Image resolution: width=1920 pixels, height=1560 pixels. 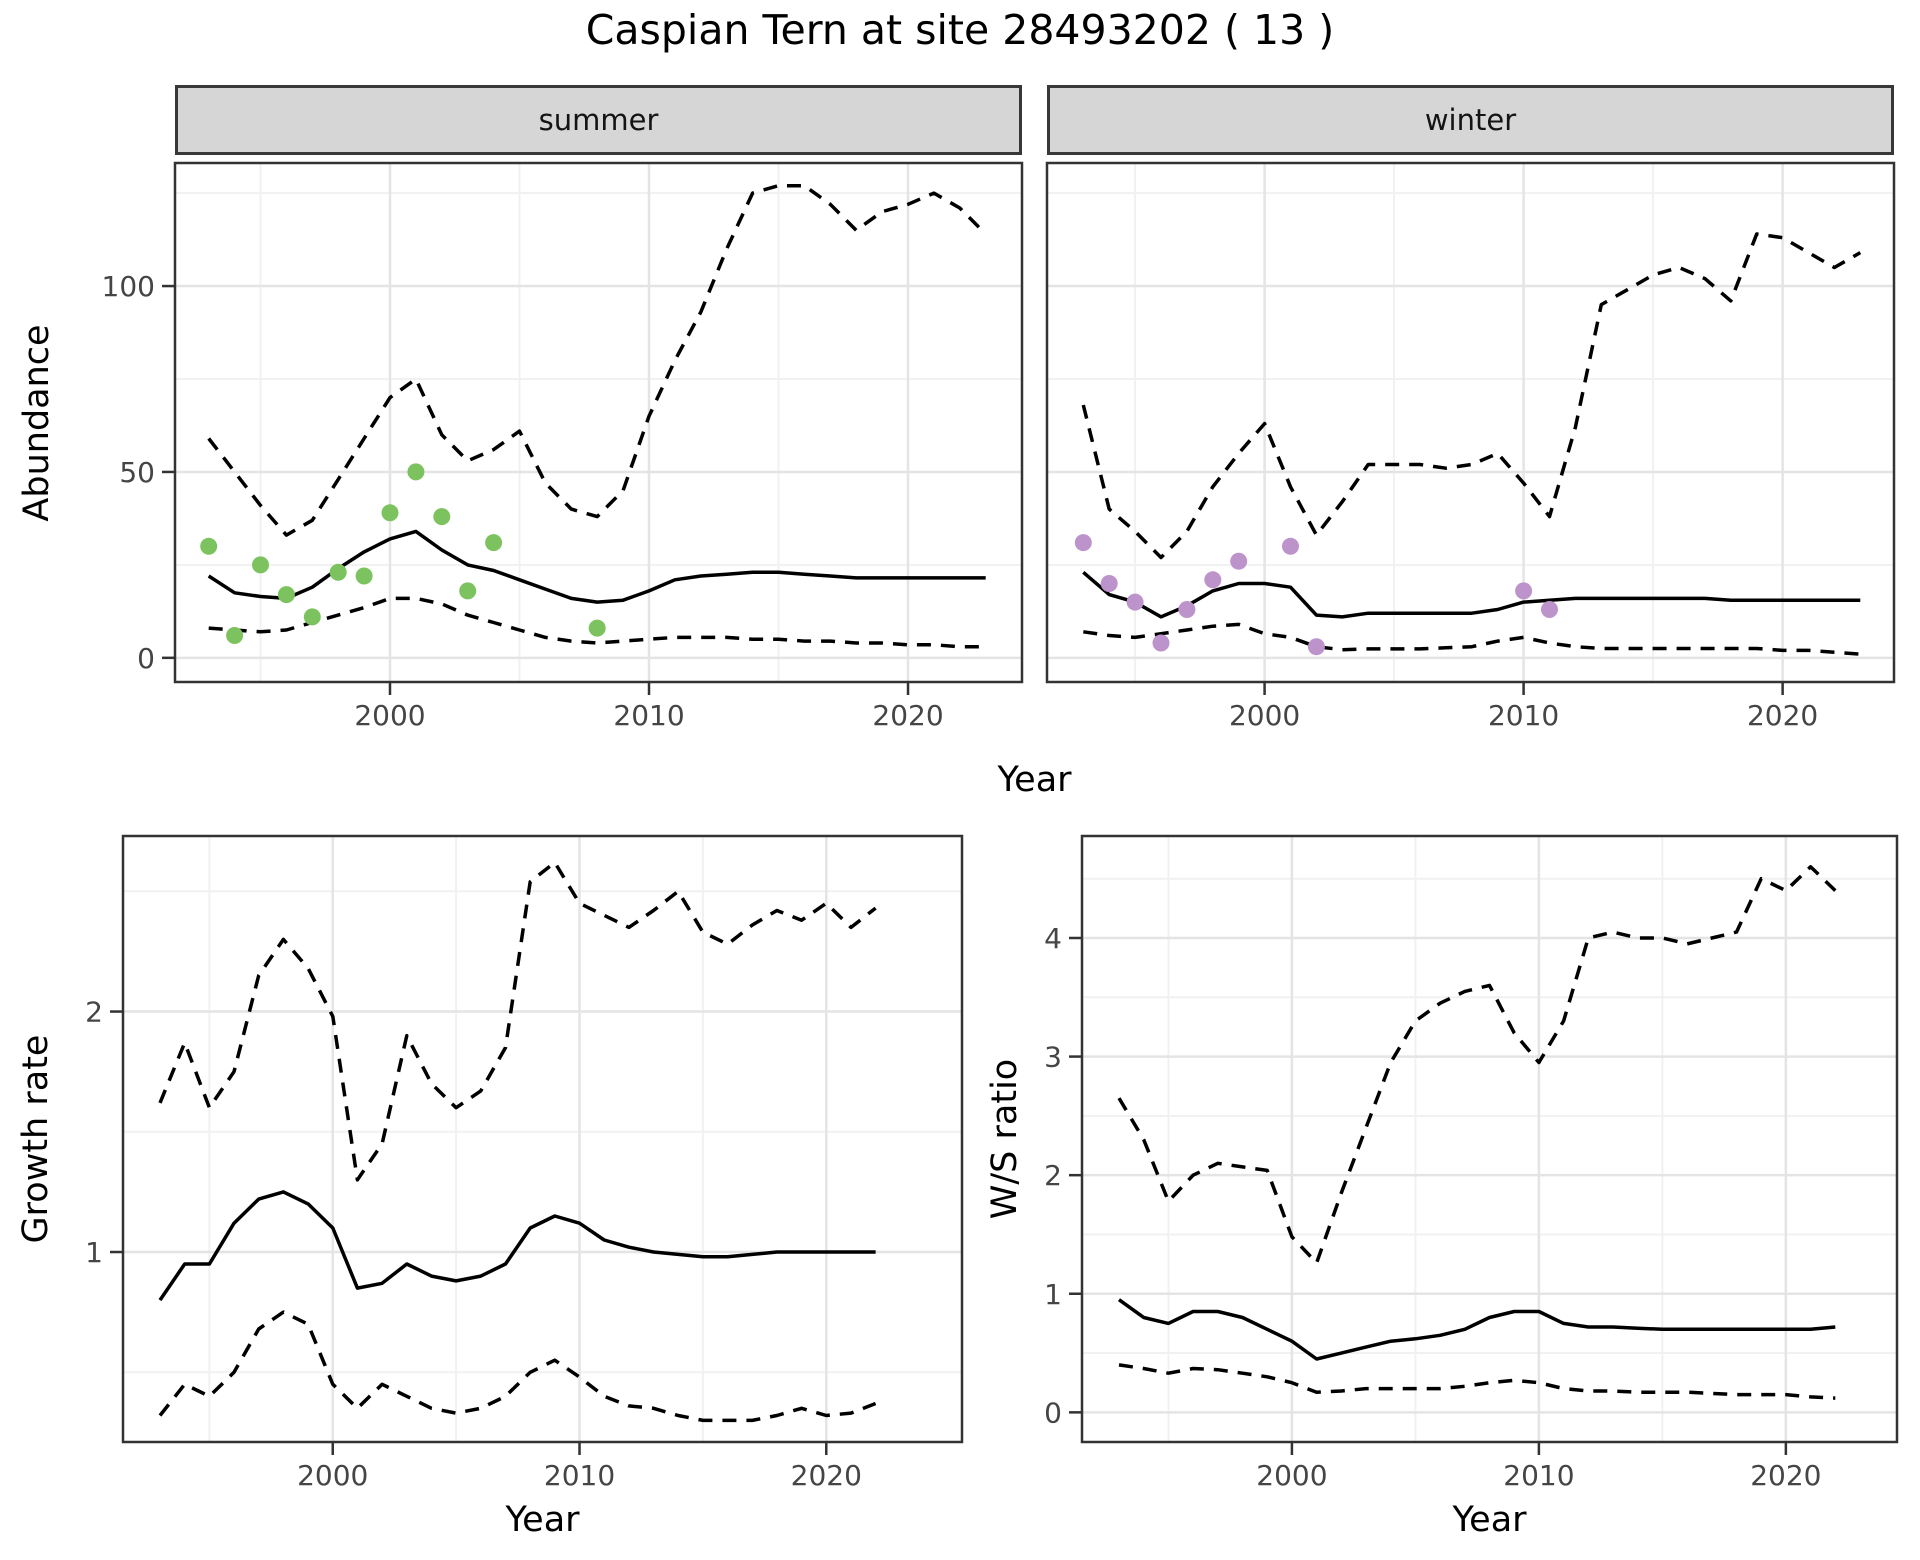 I want to click on x-axis-title-year-growth: Year, so click(x=542, y=1520).